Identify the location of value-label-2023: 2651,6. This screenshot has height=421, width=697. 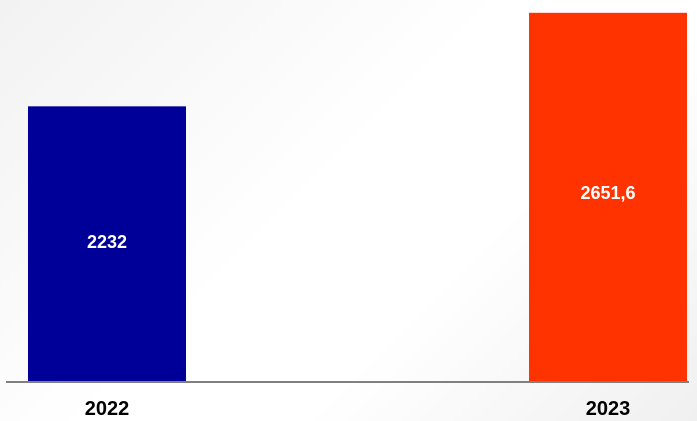
(607, 193).